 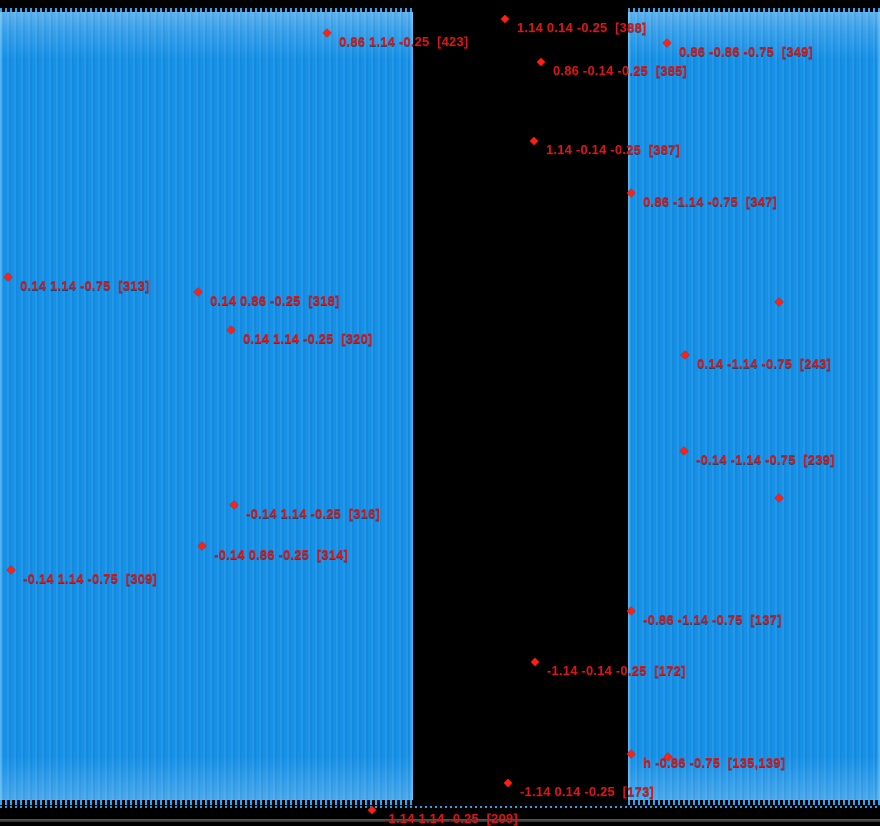 I want to click on hit-label: h -0.86 -0.75 [135,139], so click(x=714, y=762).